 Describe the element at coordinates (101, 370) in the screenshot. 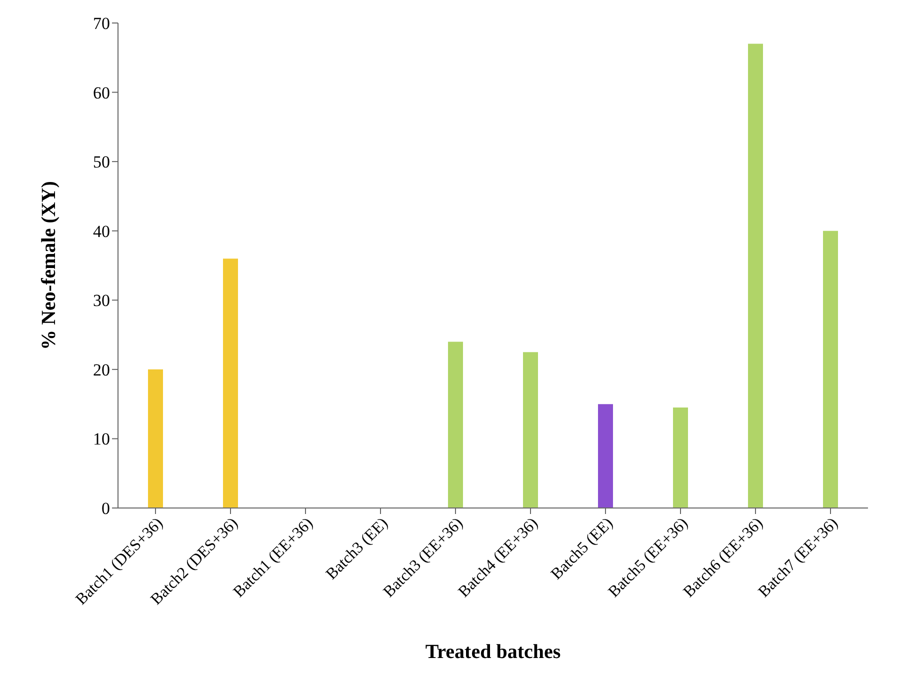

I see `y-tick-label: 20` at that location.